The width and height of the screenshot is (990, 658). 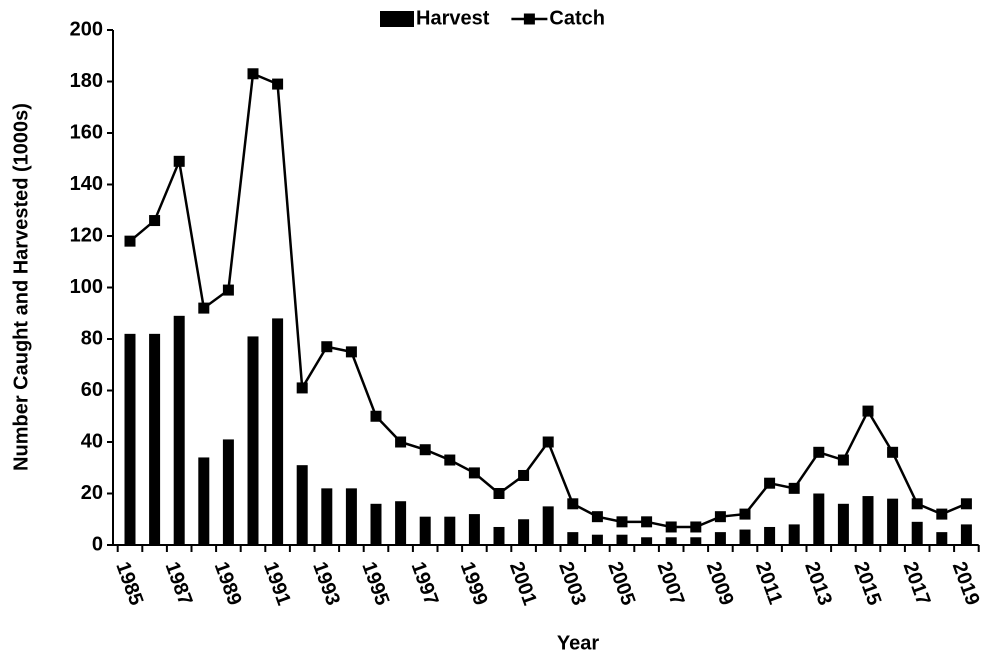 I want to click on y-tick-label: 180, so click(x=86, y=81).